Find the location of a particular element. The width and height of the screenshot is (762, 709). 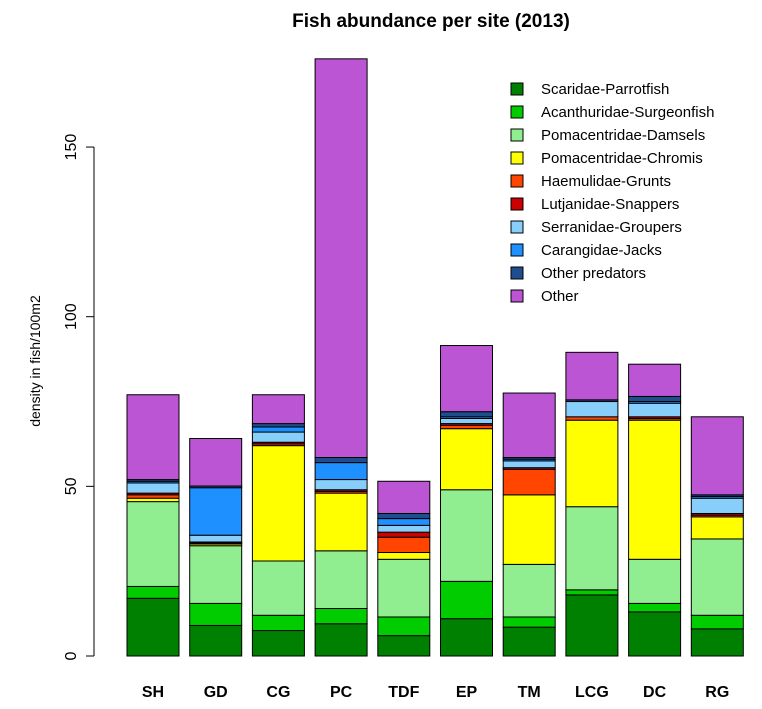

legend-item: Pomacentridae-Chromis is located at coordinates (606, 158).